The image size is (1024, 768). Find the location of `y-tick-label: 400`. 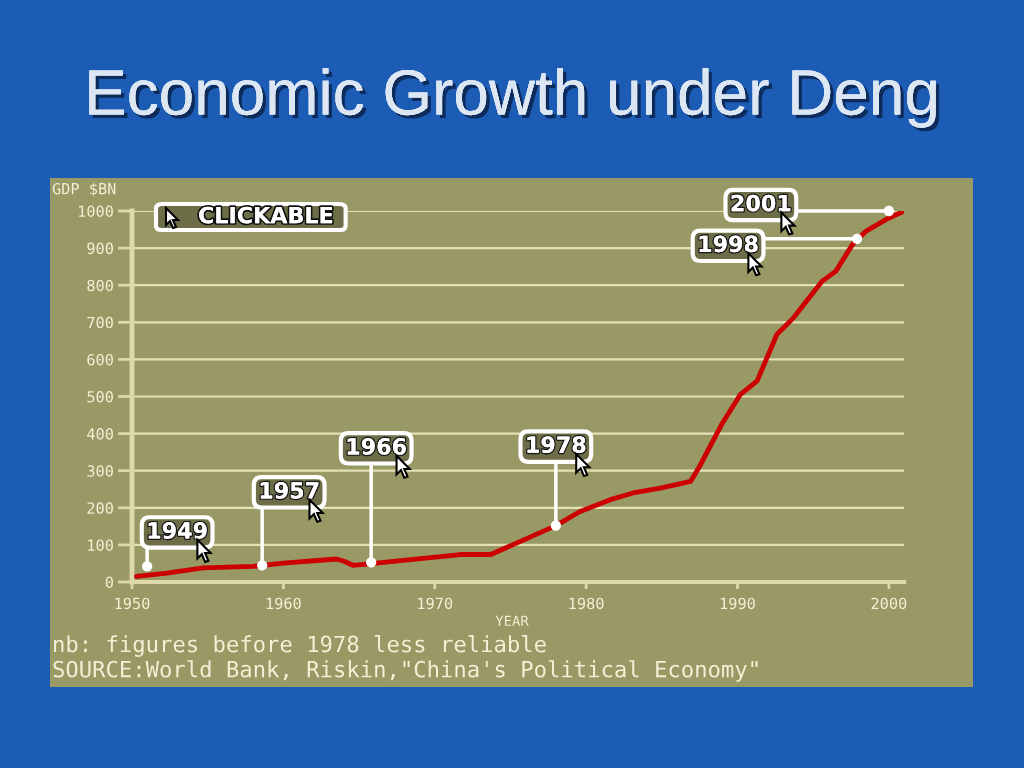

y-tick-label: 400 is located at coordinates (100, 434).